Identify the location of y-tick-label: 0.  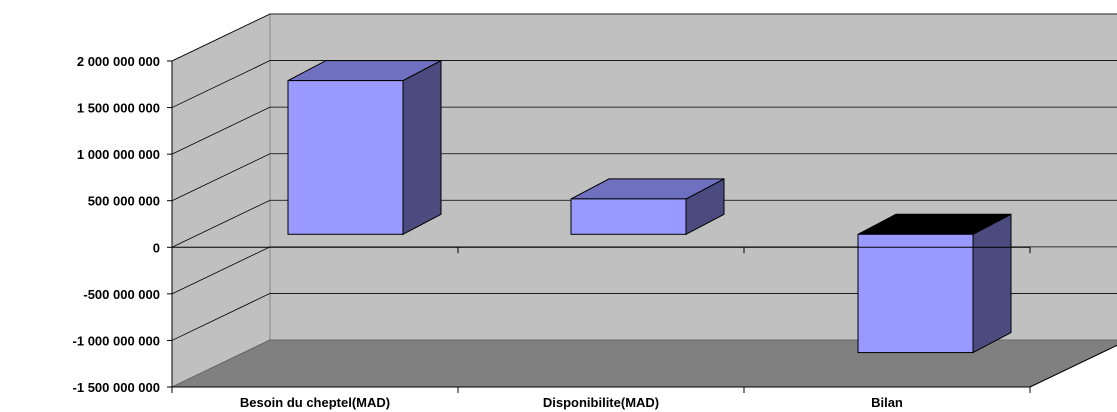
(156, 247).